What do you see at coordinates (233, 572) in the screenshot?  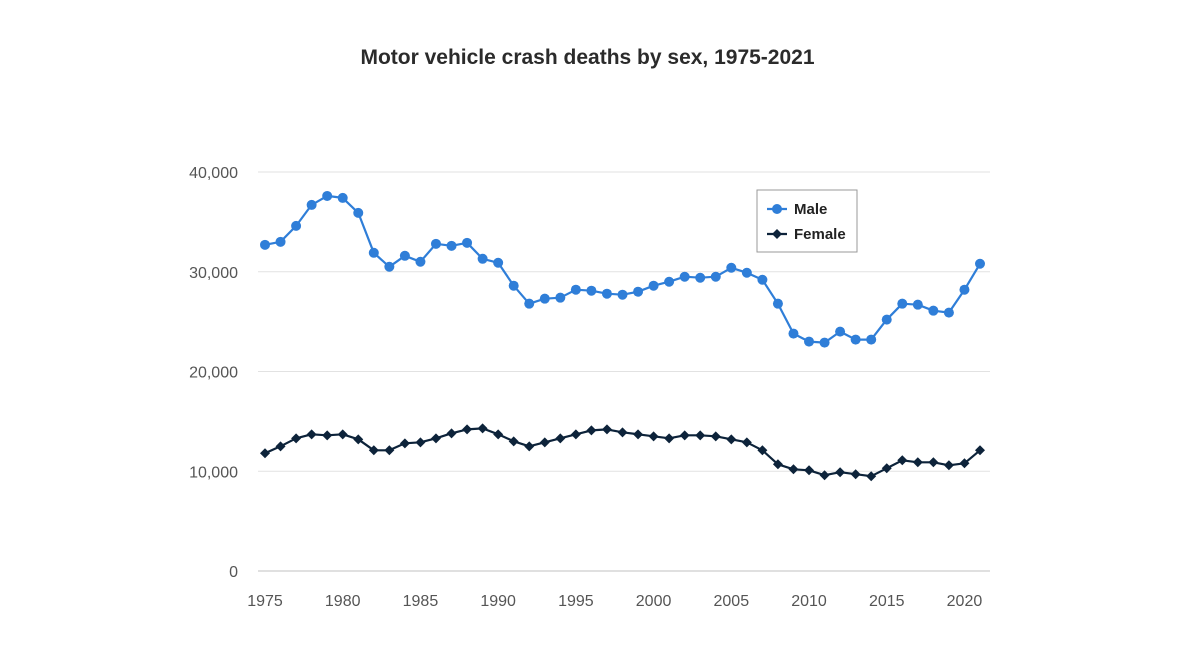 I see `y-tick-label: 0` at bounding box center [233, 572].